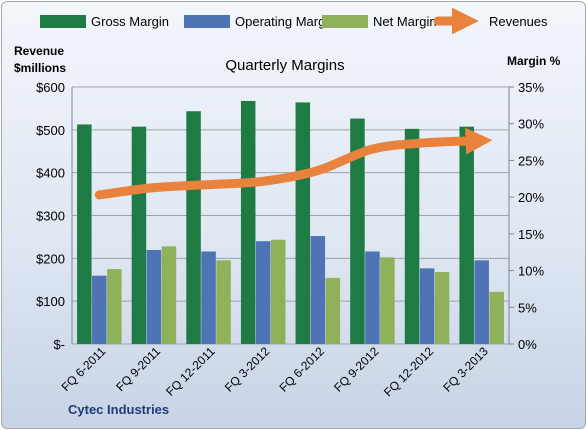 The width and height of the screenshot is (587, 430). I want to click on line-revenues, so click(293, 163).